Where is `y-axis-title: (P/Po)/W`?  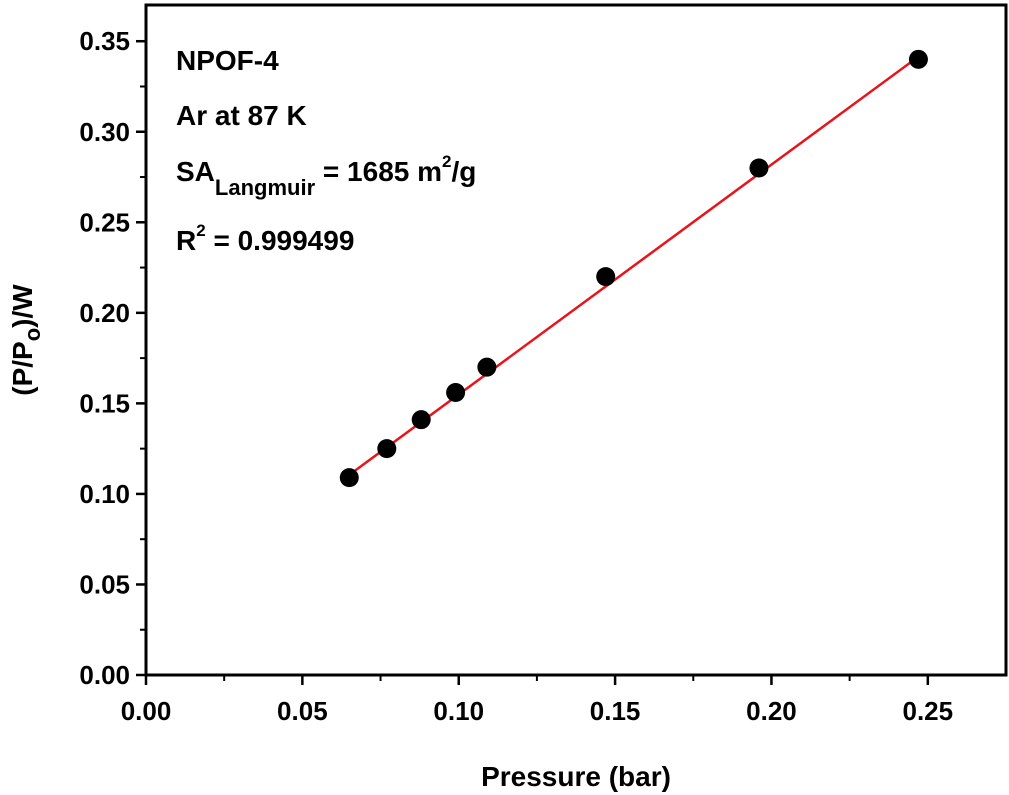
y-axis-title: (P/Po)/W is located at coordinates (26, 340).